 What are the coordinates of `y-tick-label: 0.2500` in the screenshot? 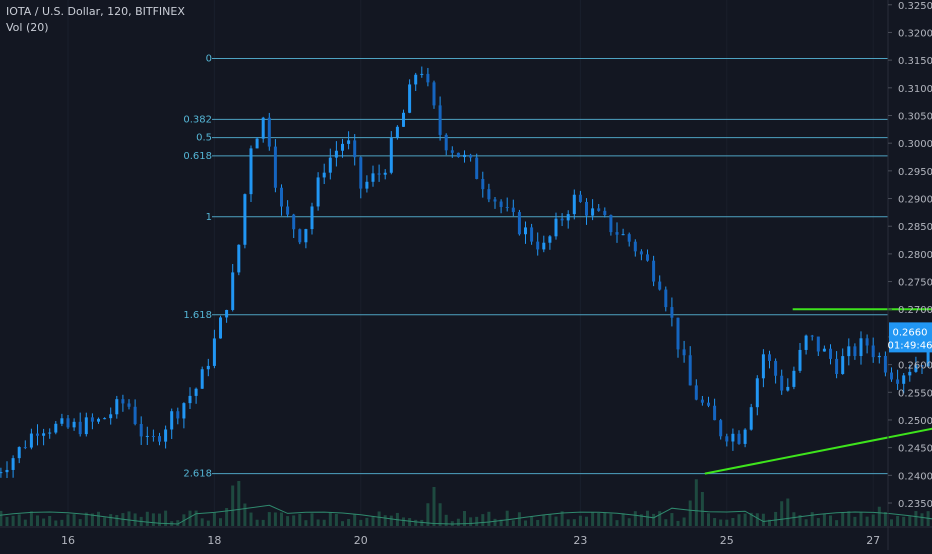 It's located at (915, 421).